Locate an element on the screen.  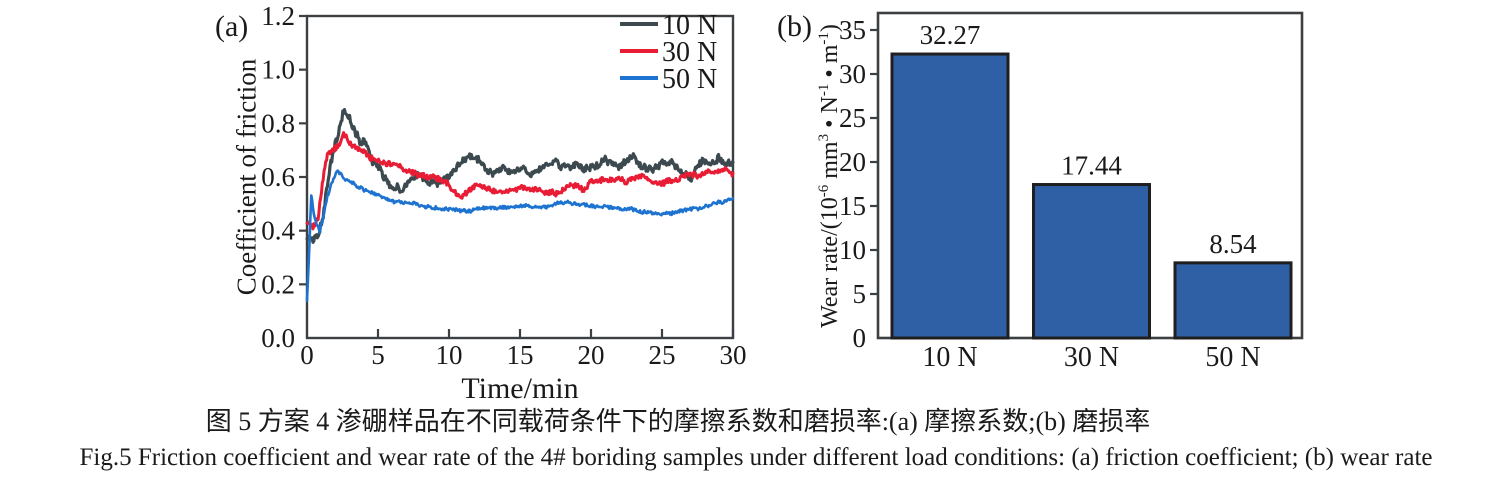
wear-ylabel-part: • N is located at coordinates (830, 115).